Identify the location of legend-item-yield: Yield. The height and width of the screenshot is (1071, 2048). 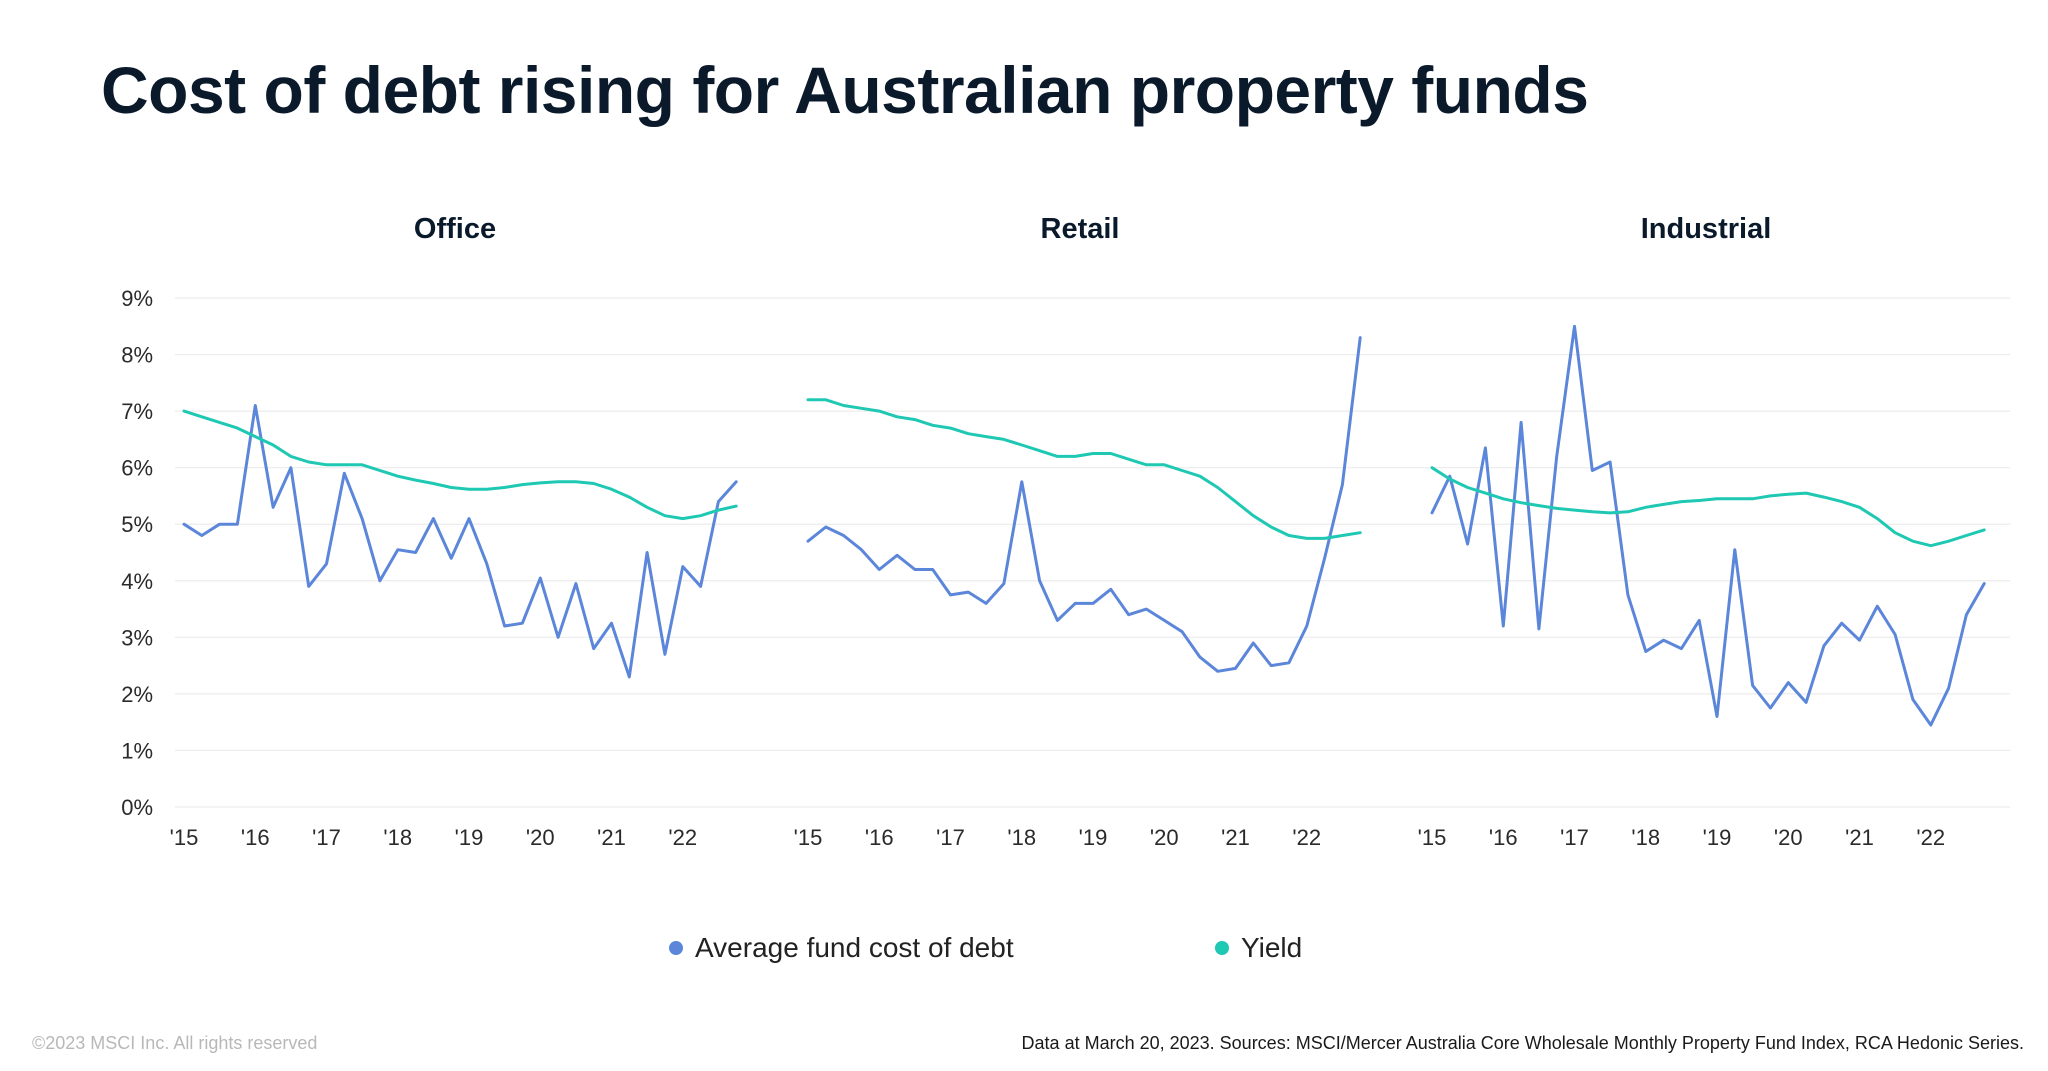
(1258, 948).